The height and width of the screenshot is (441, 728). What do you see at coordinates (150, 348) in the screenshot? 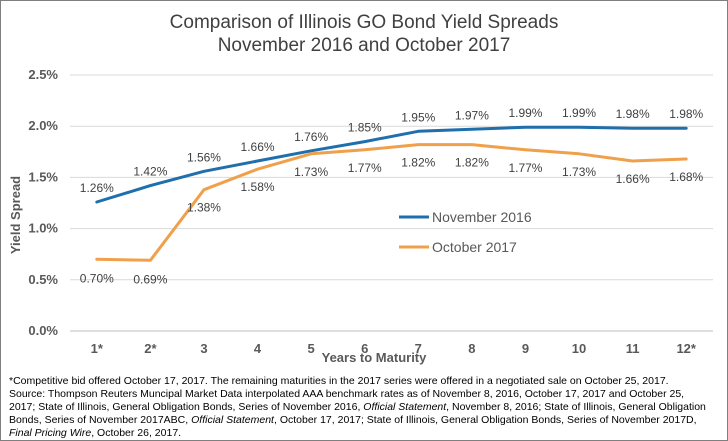
I see `x-tick-label: 2*` at bounding box center [150, 348].